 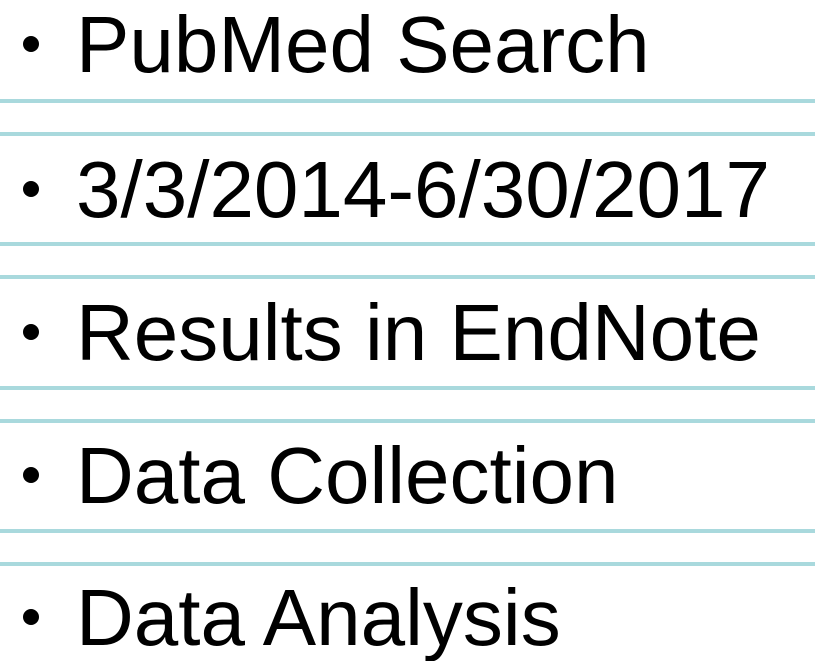 What do you see at coordinates (363, 44) in the screenshot?
I see `bullet-text: PubMed Search` at bounding box center [363, 44].